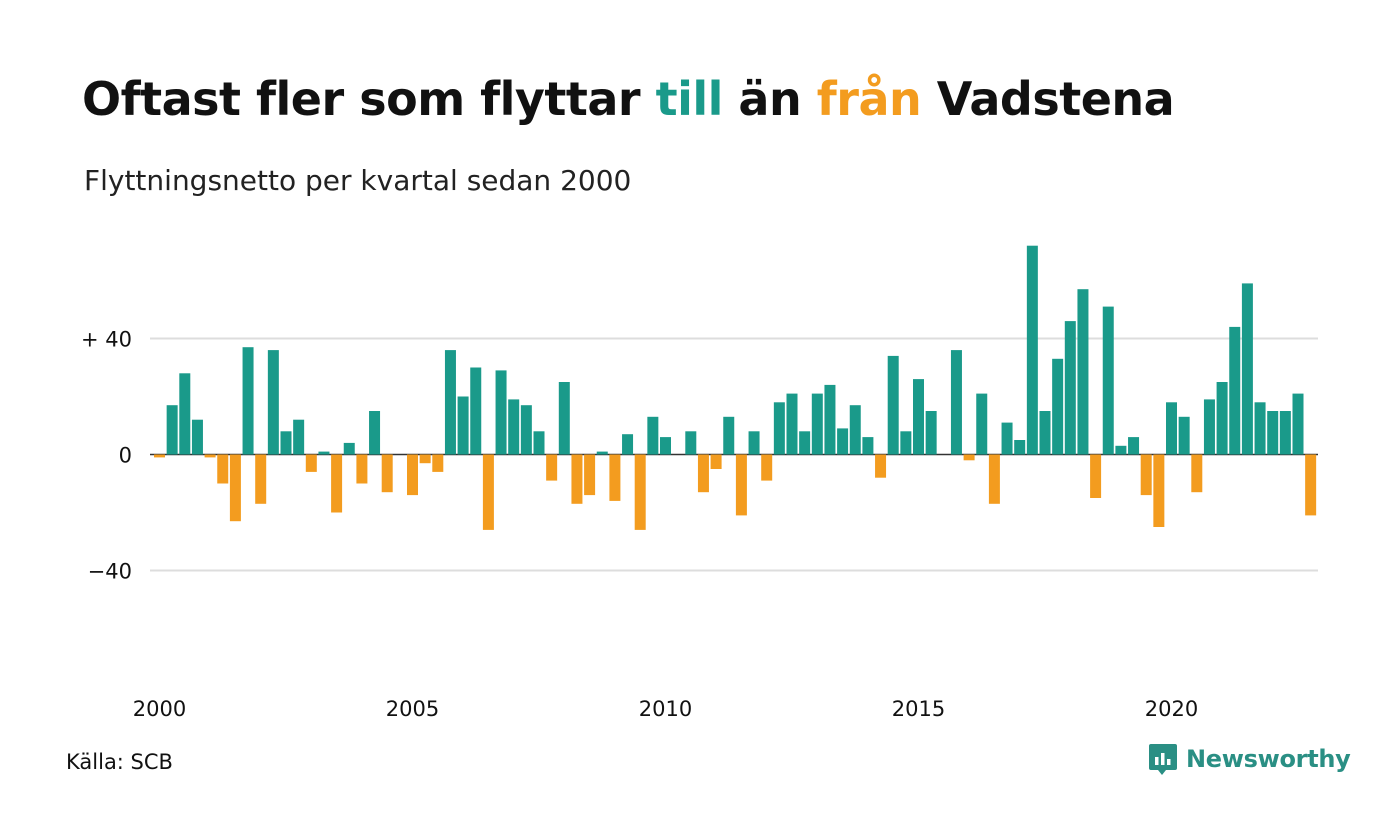 This screenshot has width=1400, height=840. What do you see at coordinates (412, 709) in the screenshot?
I see `x-tick-label: 2005` at bounding box center [412, 709].